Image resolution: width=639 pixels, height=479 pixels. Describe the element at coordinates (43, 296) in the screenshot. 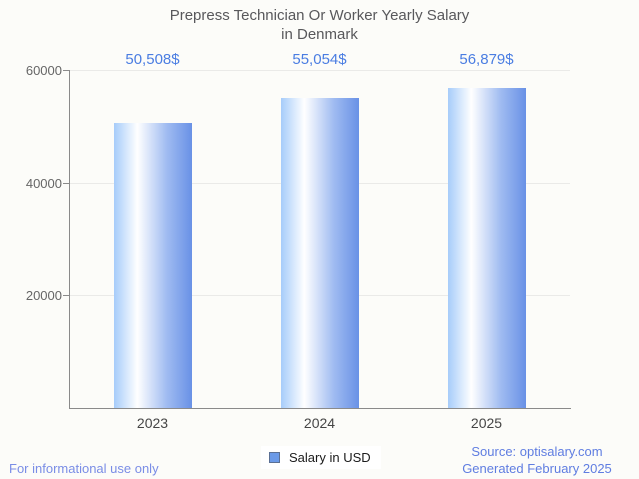

I see `y-axis-label: 20000` at that location.